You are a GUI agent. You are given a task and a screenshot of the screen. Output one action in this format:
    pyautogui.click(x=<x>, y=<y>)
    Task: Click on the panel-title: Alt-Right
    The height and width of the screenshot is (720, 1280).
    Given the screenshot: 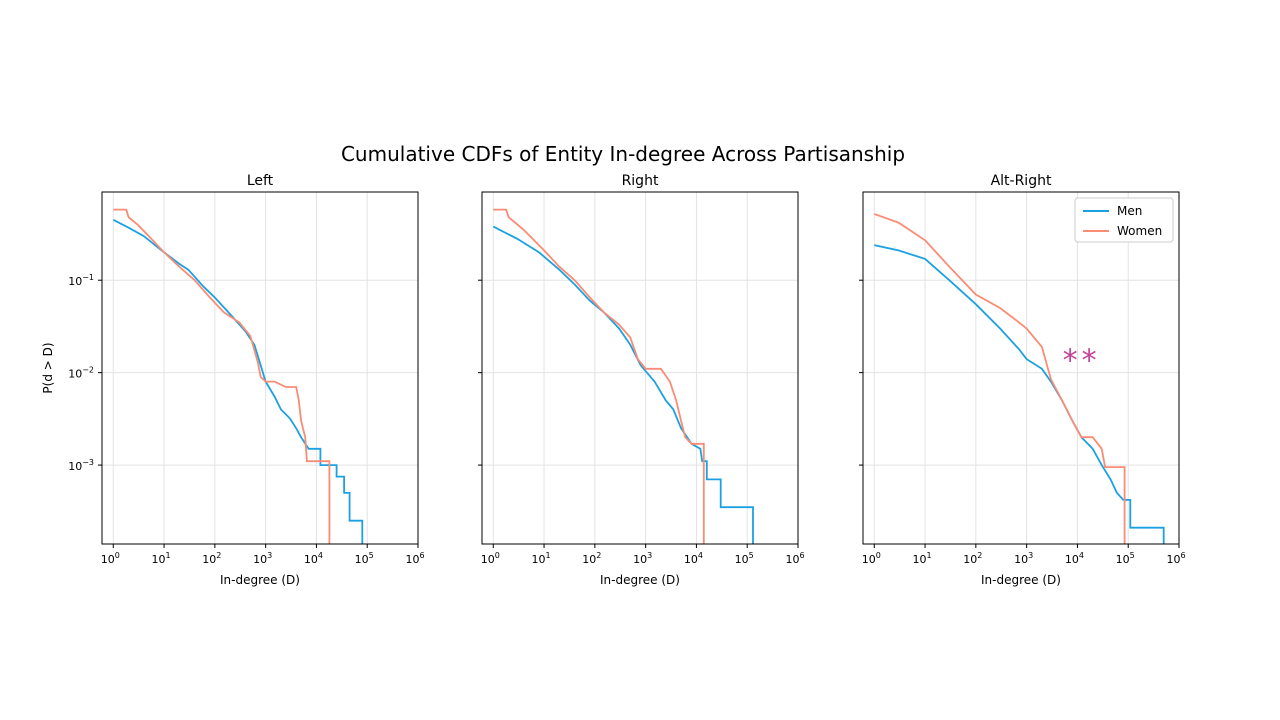 What is the action you would take?
    pyautogui.click(x=1021, y=181)
    